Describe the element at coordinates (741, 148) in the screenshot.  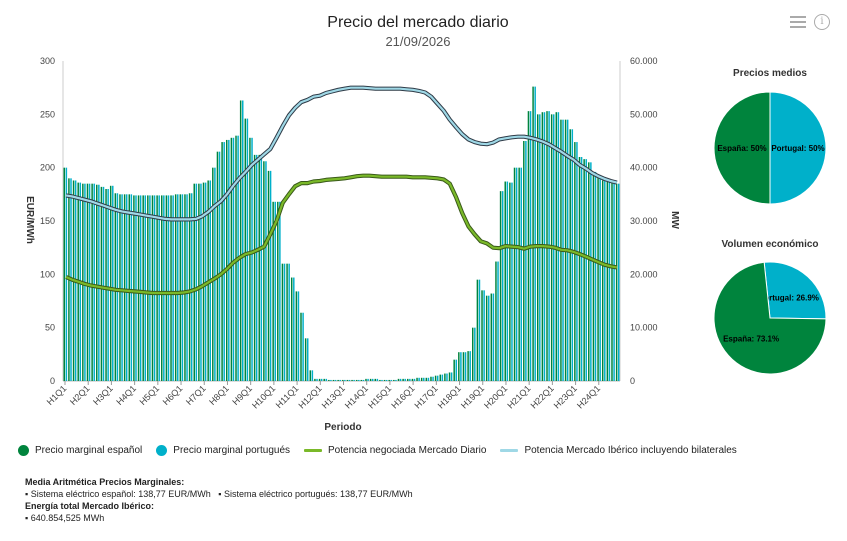
I see `pie-slice-label: España: 50%` at that location.